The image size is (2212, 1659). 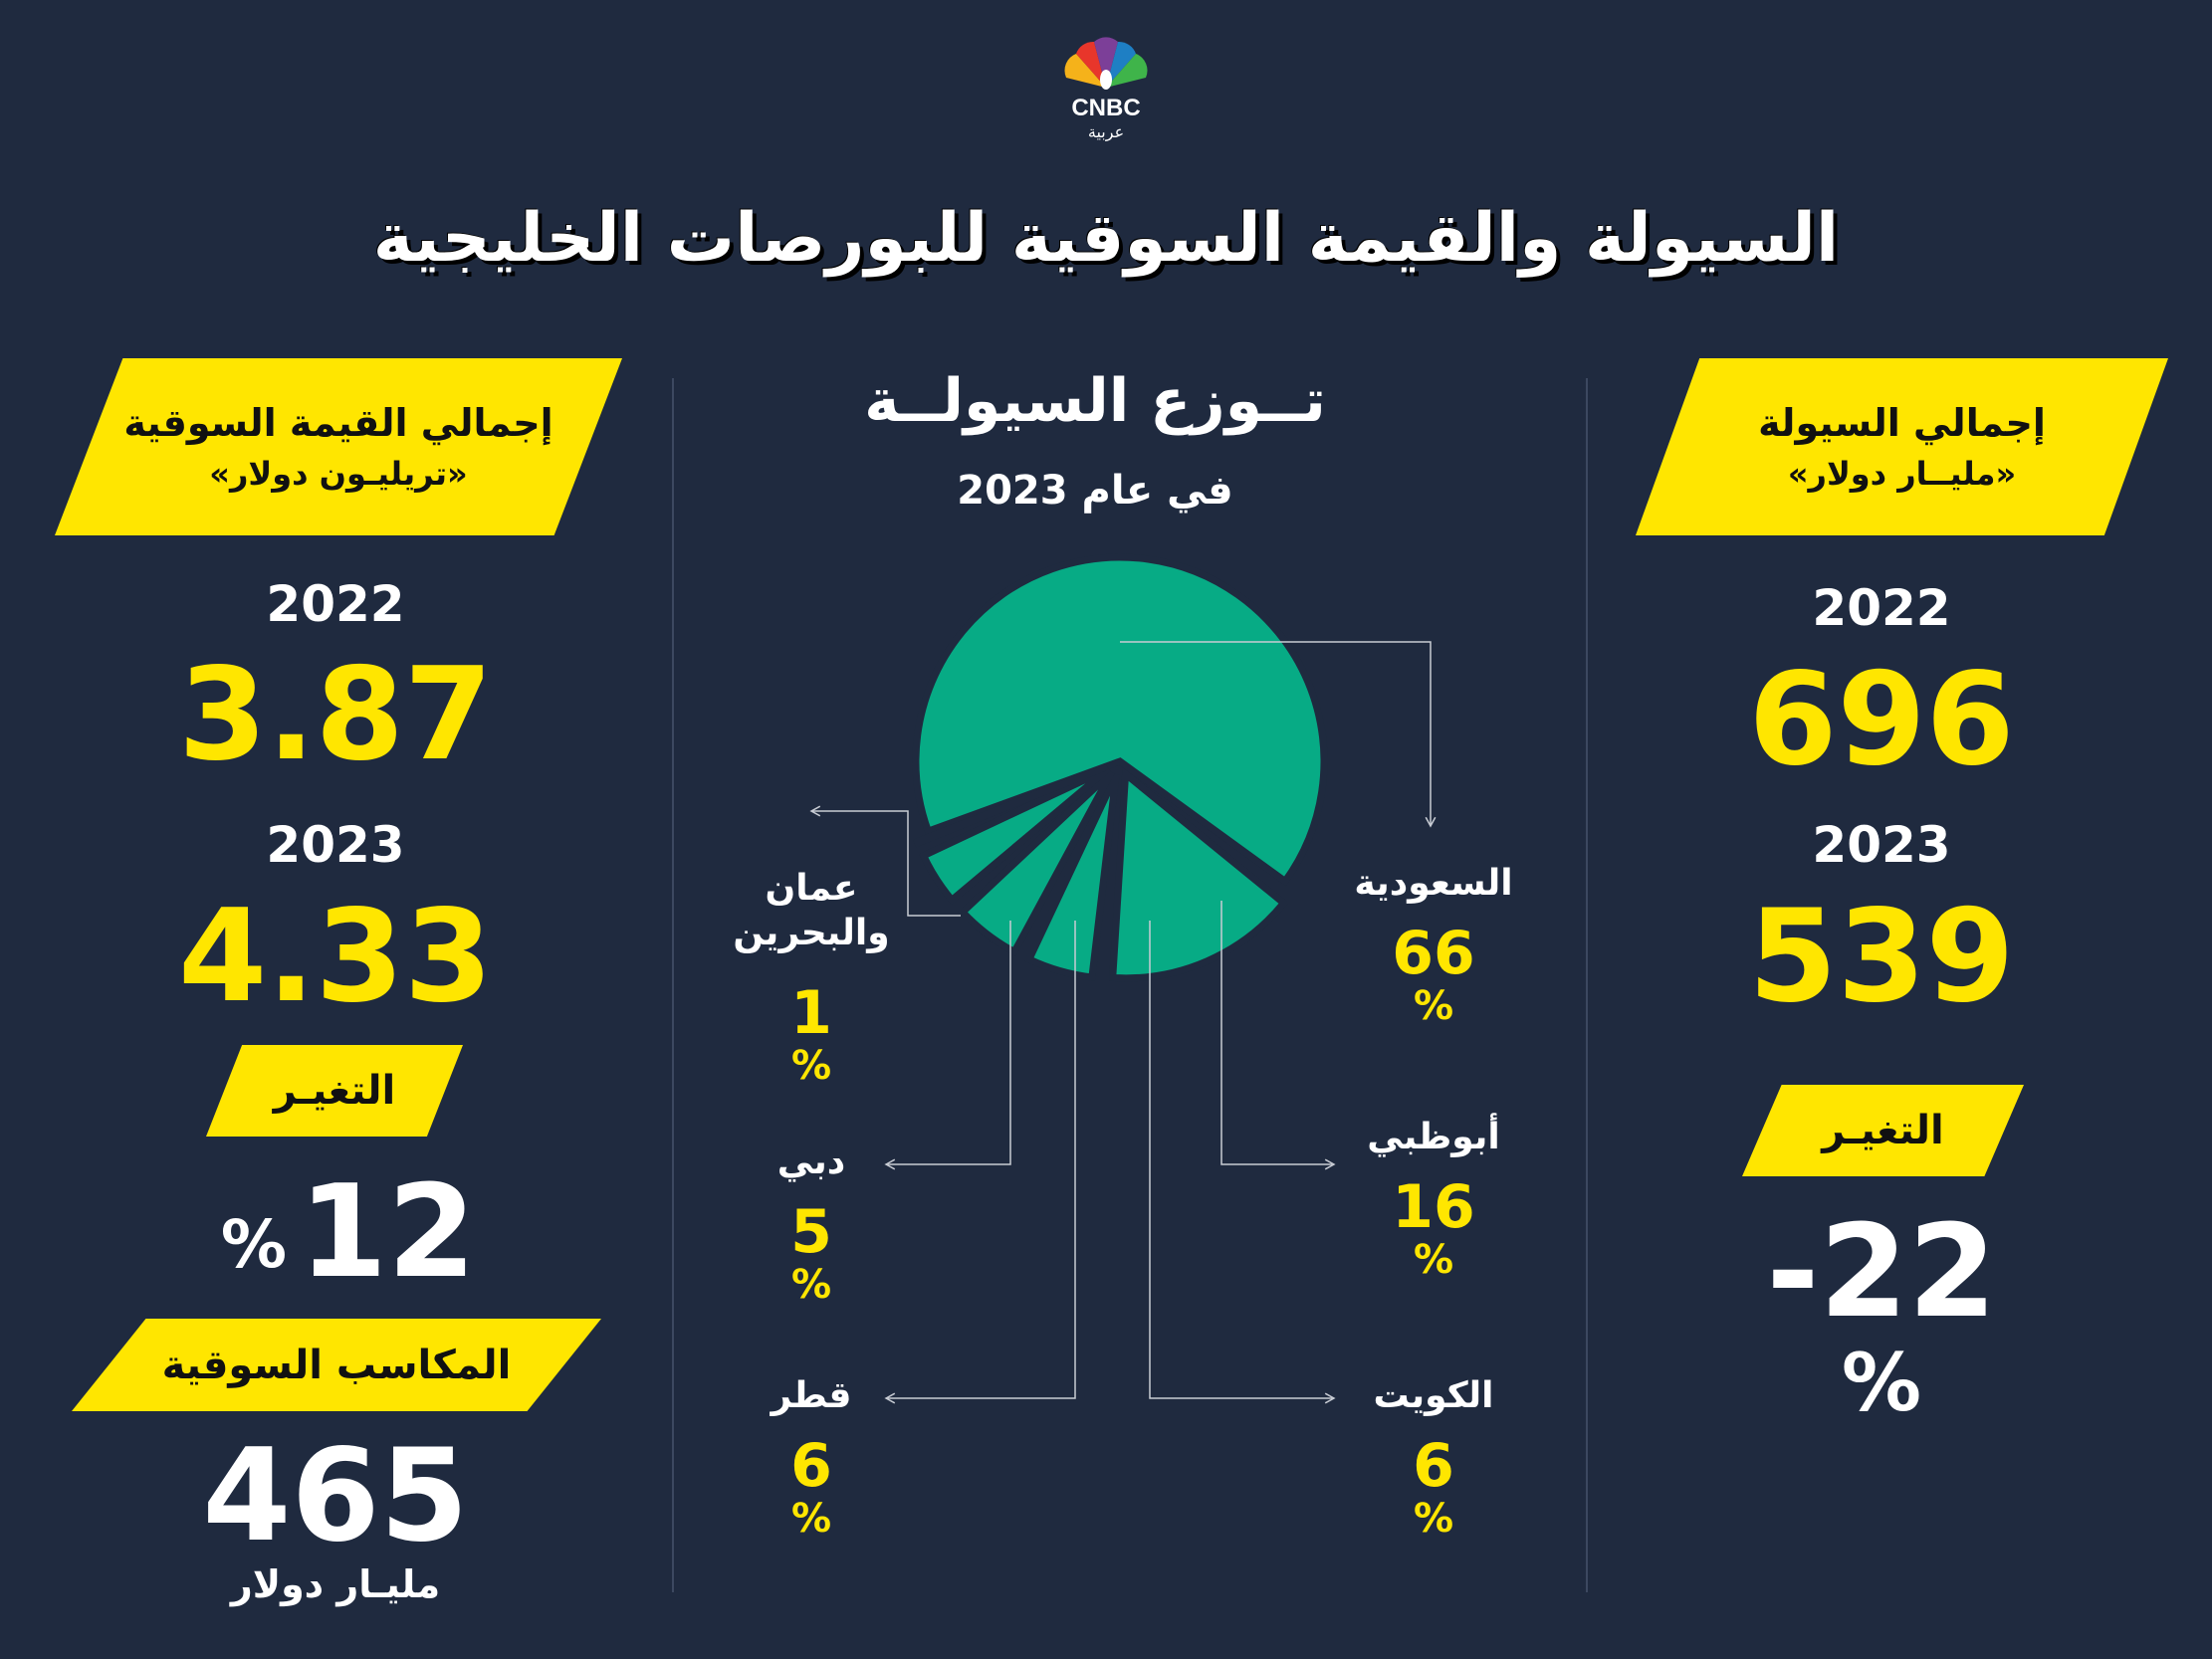 I want to click on market-cap-header-unit: «تريليـون دولار», so click(x=338, y=474).